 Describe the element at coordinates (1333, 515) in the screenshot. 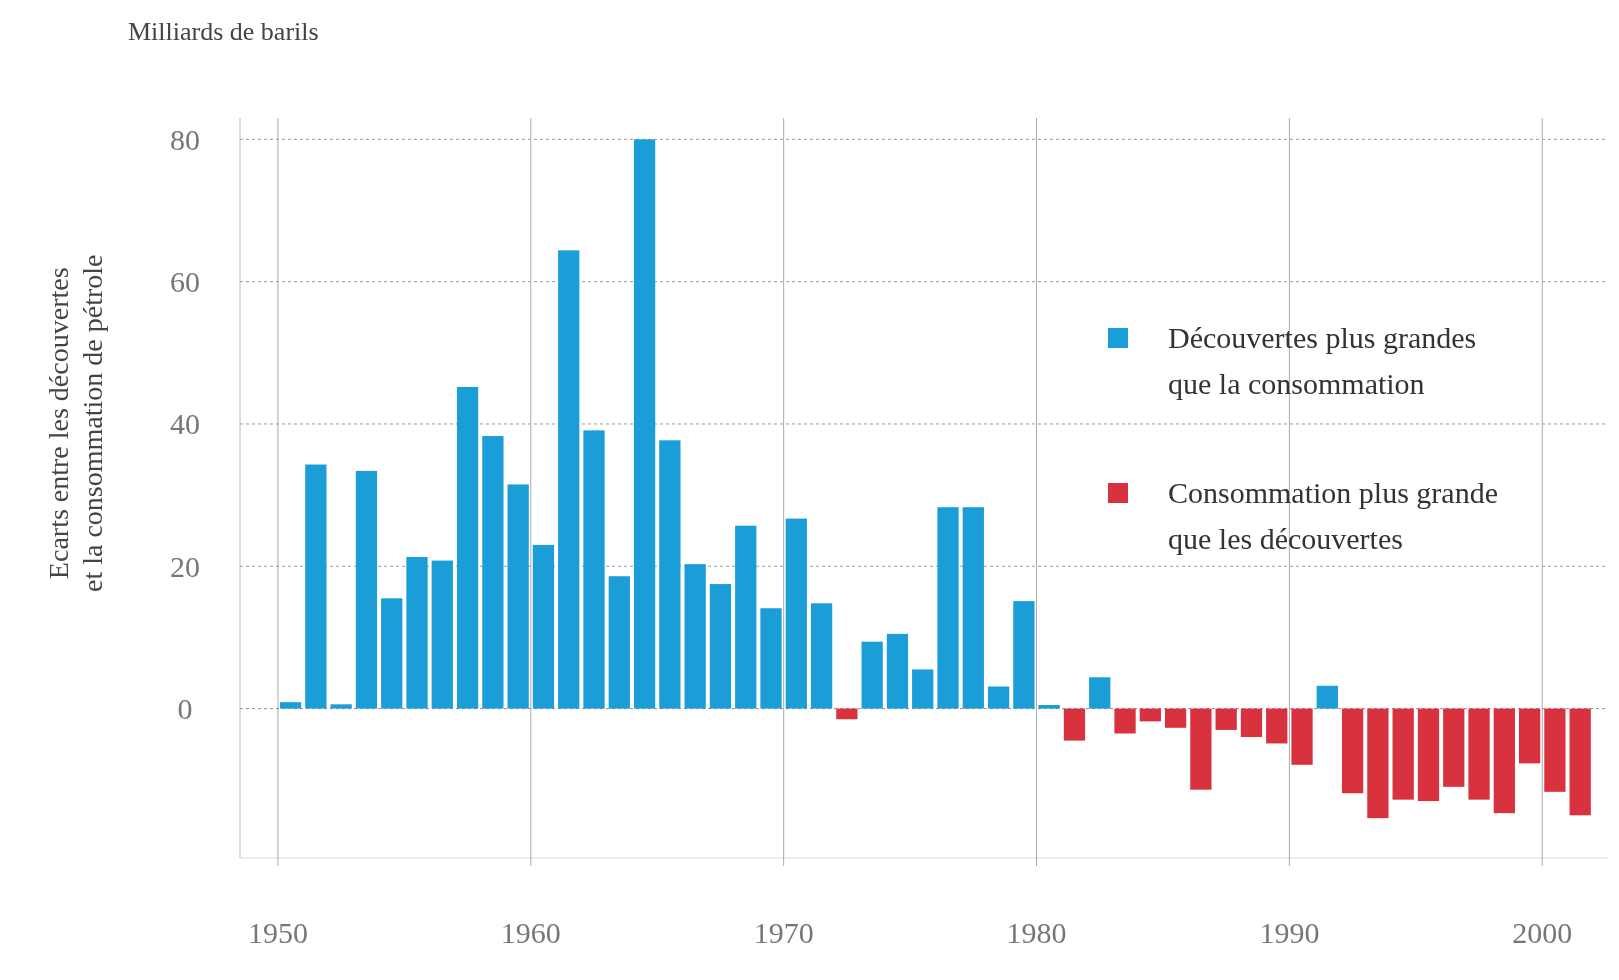

I see `legend-label: Consommation plus grande que les découvertes` at that location.